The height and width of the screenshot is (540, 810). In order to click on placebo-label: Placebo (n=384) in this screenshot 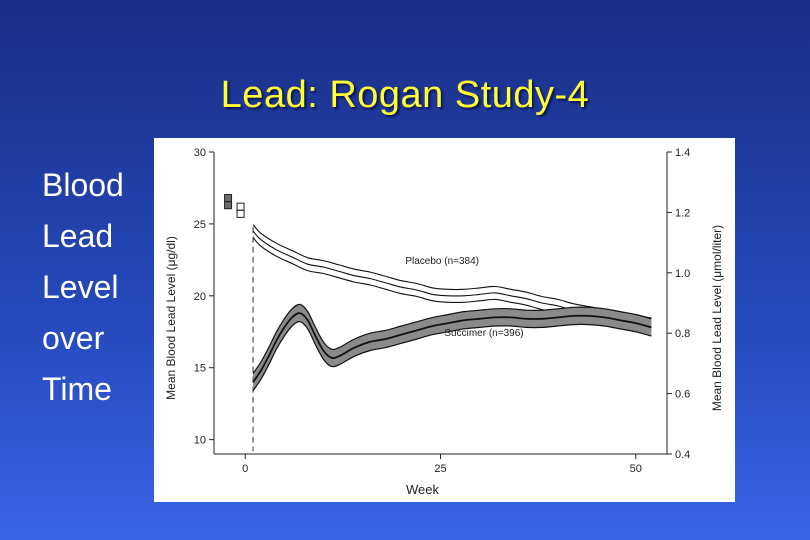, I will do `click(442, 261)`.